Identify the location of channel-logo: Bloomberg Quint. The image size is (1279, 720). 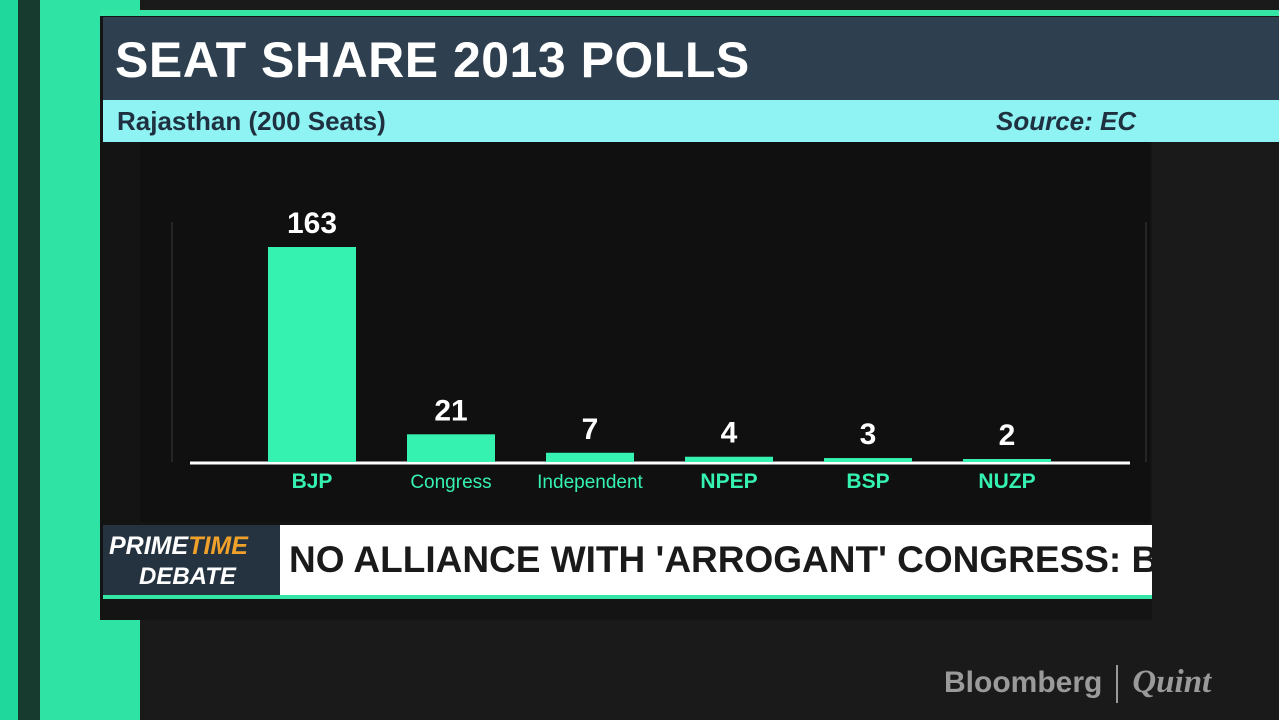
(1078, 684).